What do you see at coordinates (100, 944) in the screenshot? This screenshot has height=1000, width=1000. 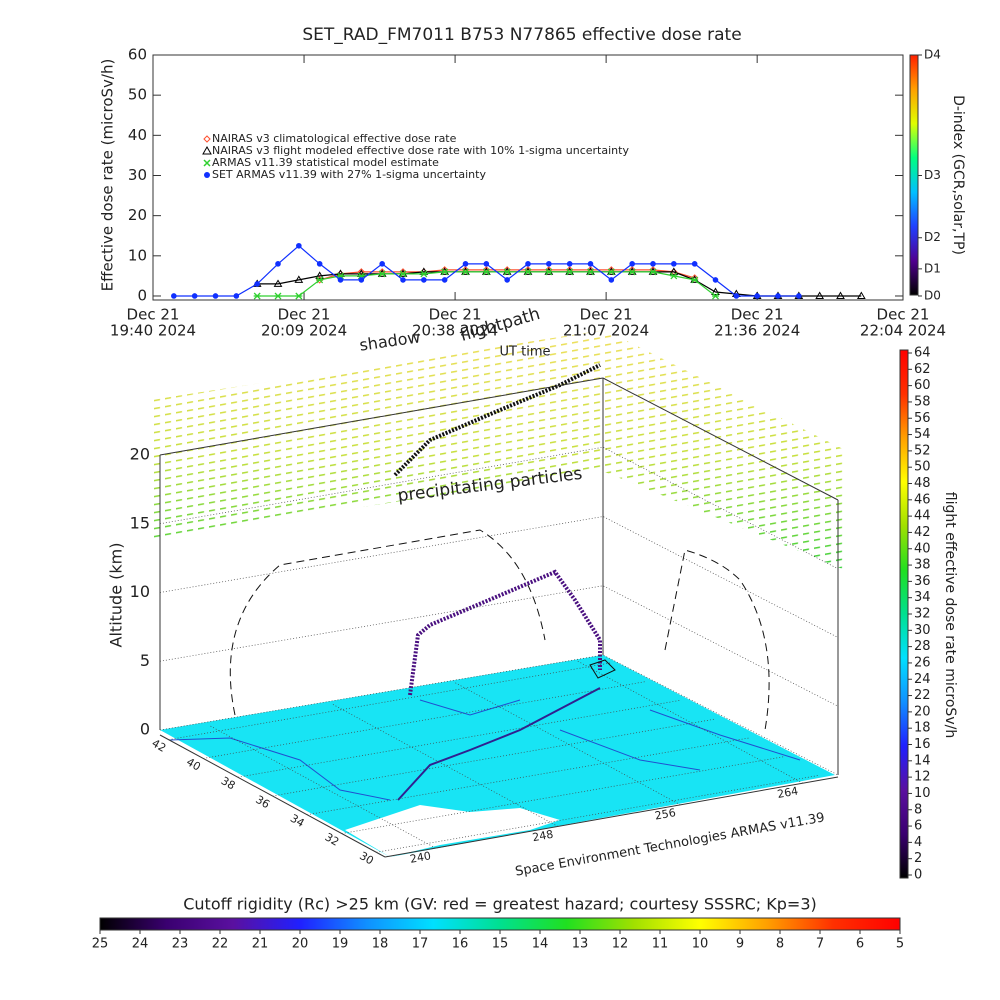 I see `colorbar-tick-label: 25` at bounding box center [100, 944].